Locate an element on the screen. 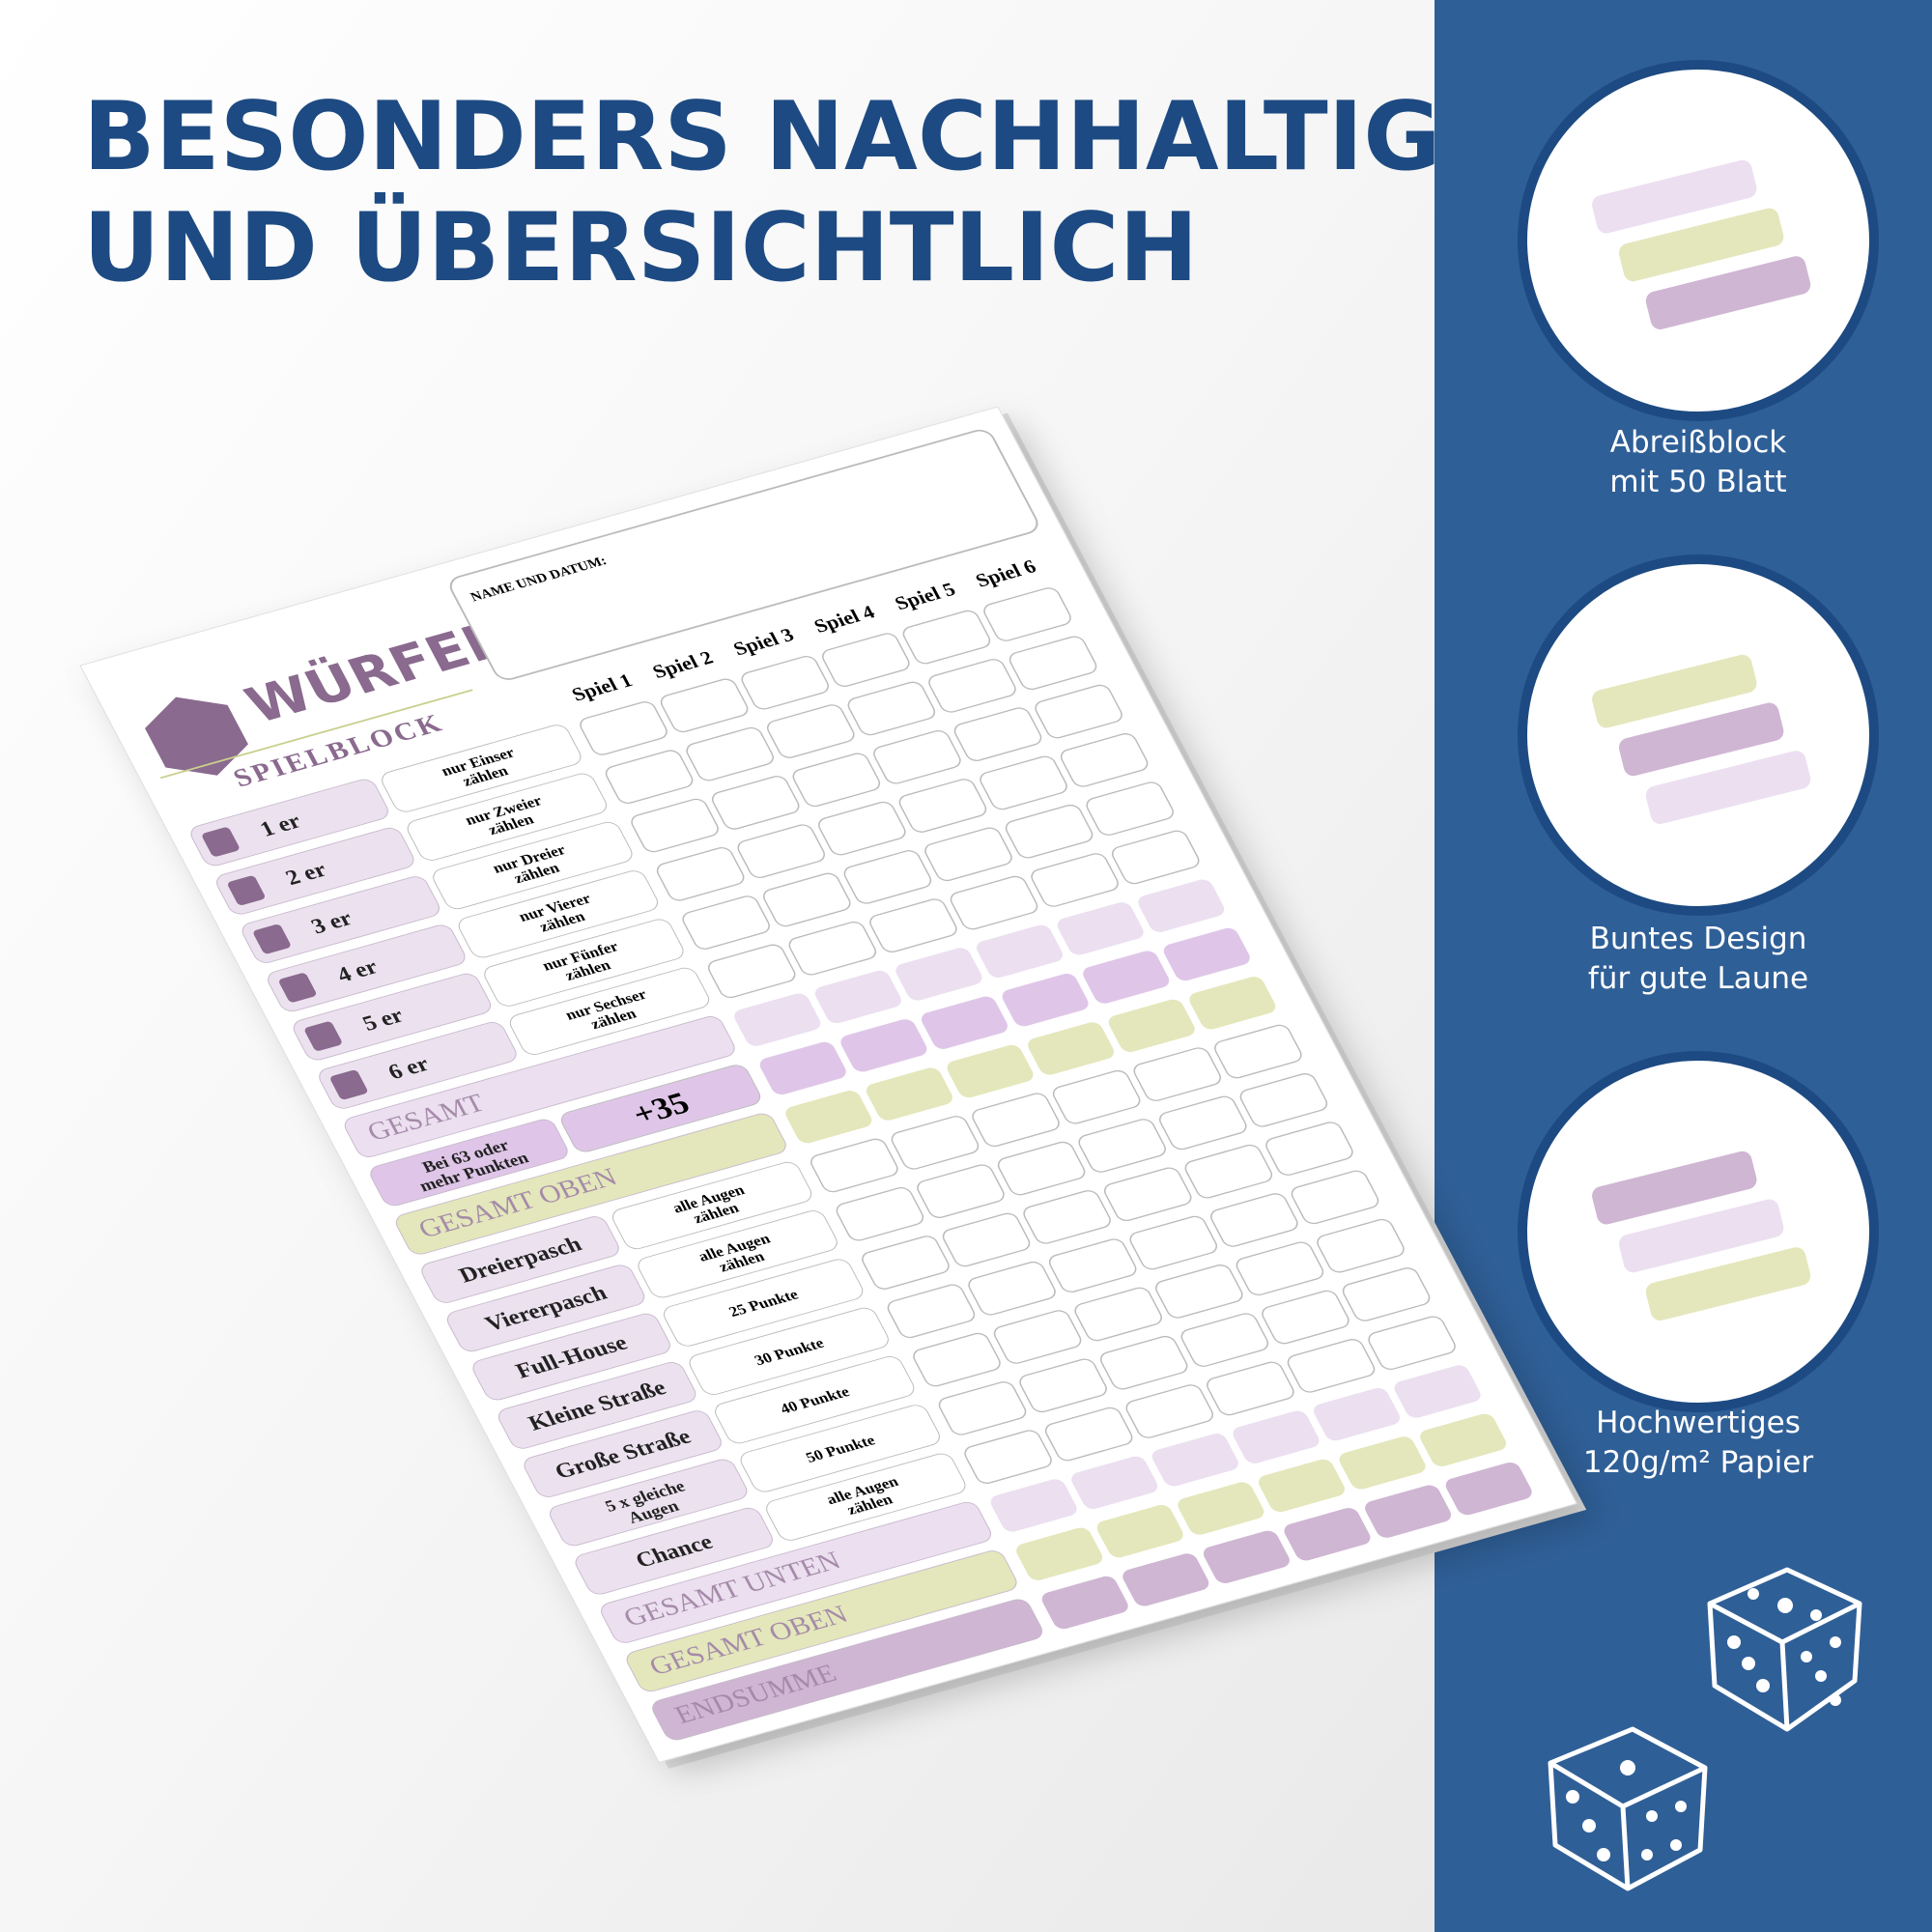 The height and width of the screenshot is (1932, 1932). logo-rule is located at coordinates (316, 734).